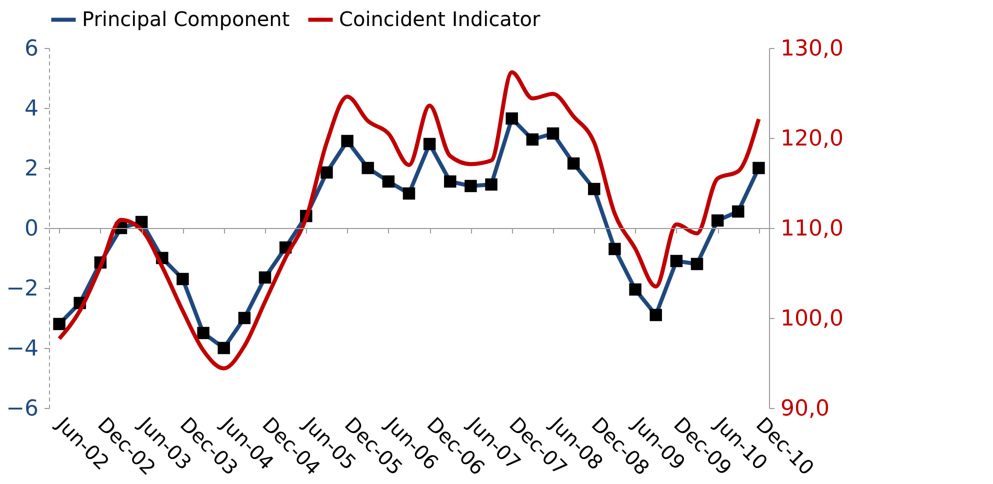 The image size is (993, 484). I want to click on legend-label: Principal Component, so click(186, 18).